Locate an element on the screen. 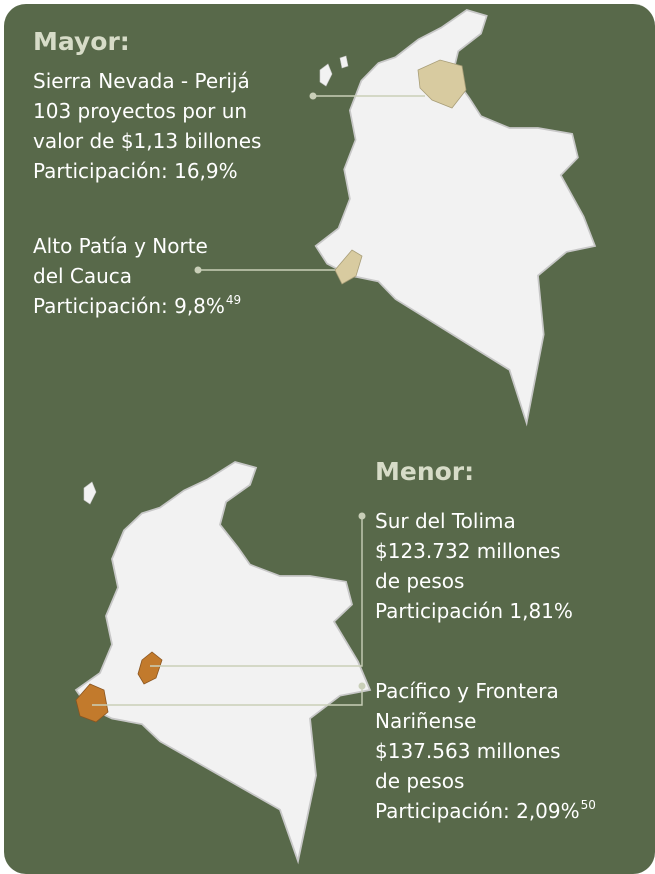  region-sierra-nevada is located at coordinates (442, 84).